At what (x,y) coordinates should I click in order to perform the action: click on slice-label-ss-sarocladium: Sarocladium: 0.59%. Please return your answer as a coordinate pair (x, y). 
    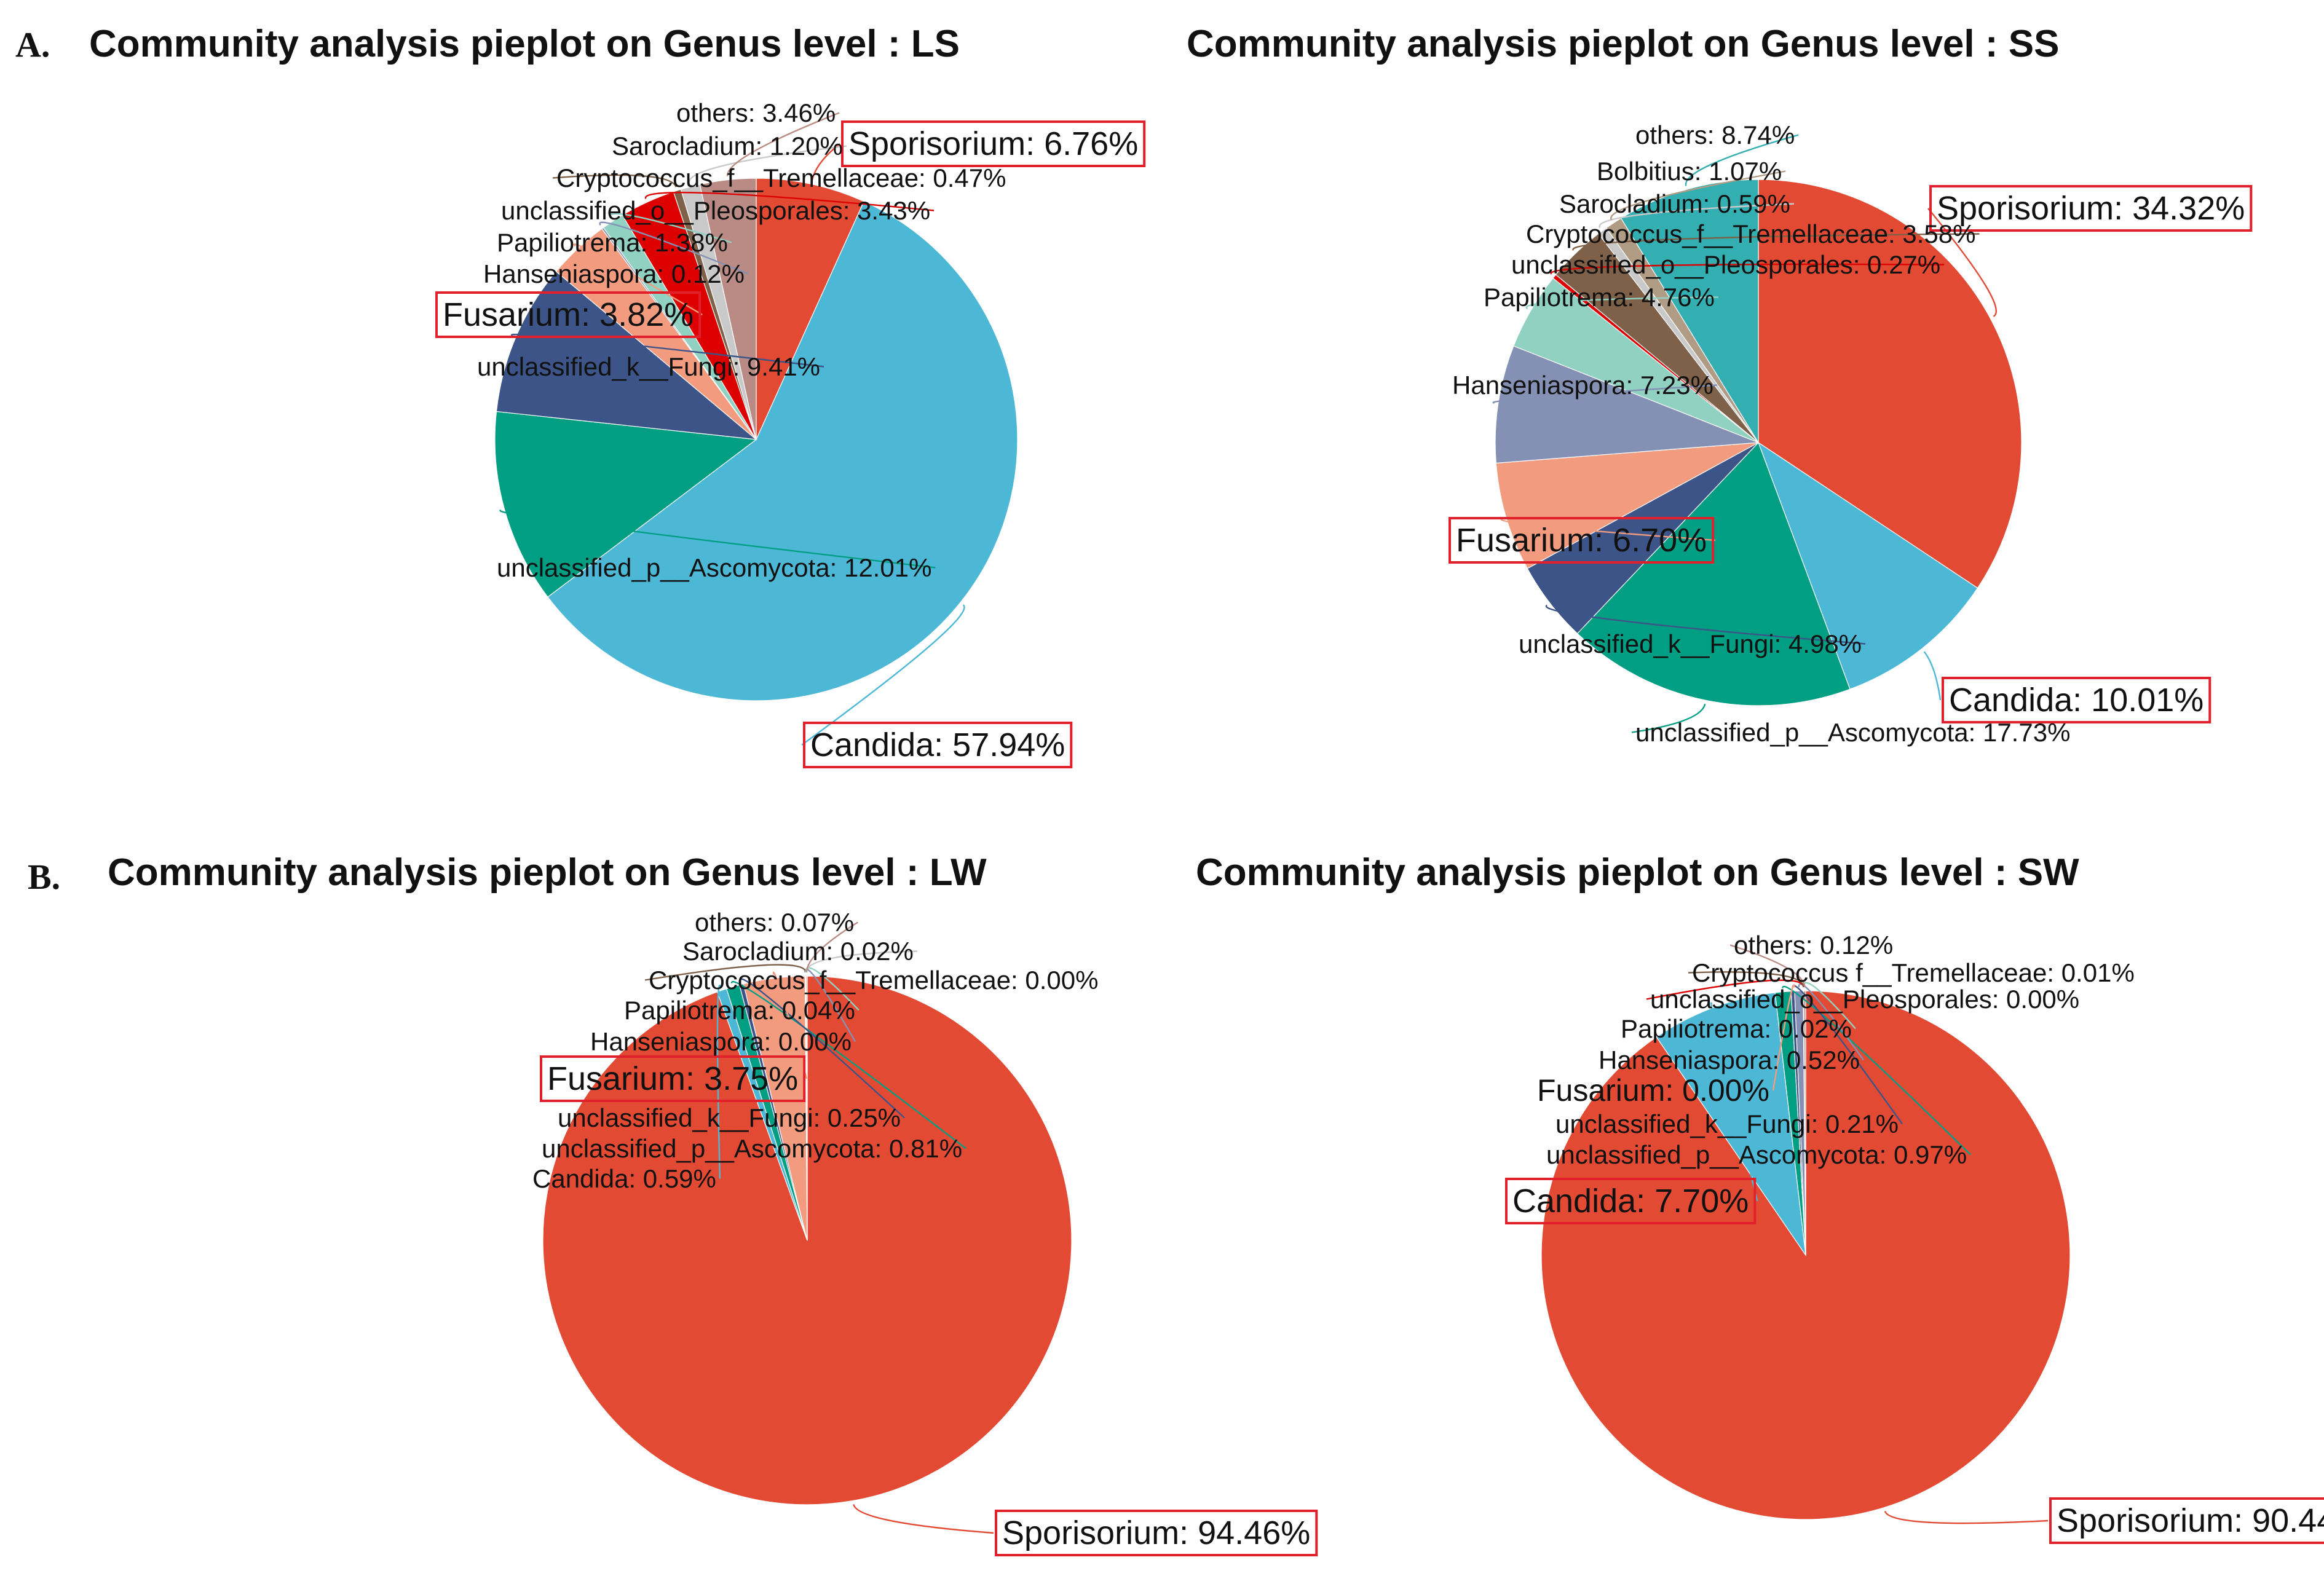
    Looking at the image, I should click on (1674, 203).